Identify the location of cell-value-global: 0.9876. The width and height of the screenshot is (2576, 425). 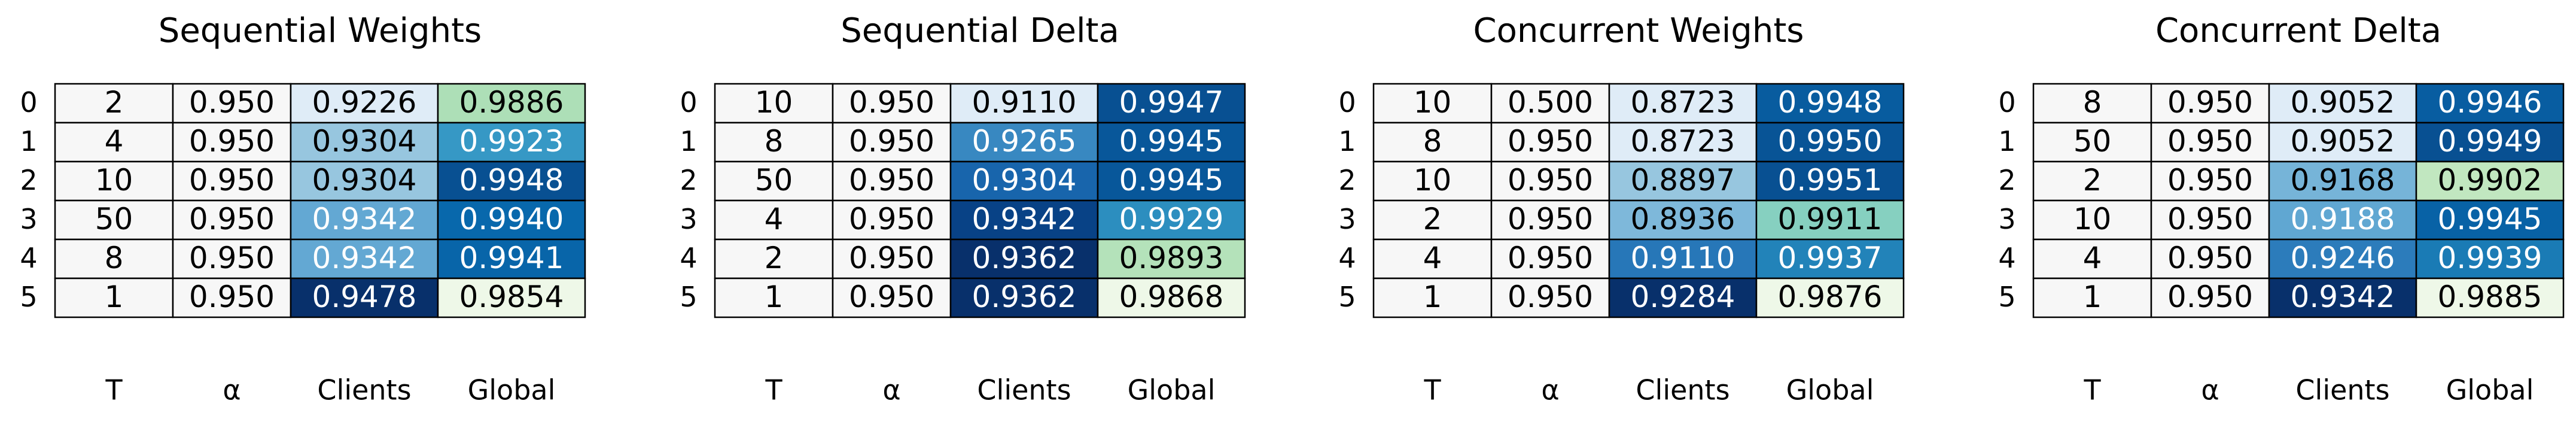
(1830, 297).